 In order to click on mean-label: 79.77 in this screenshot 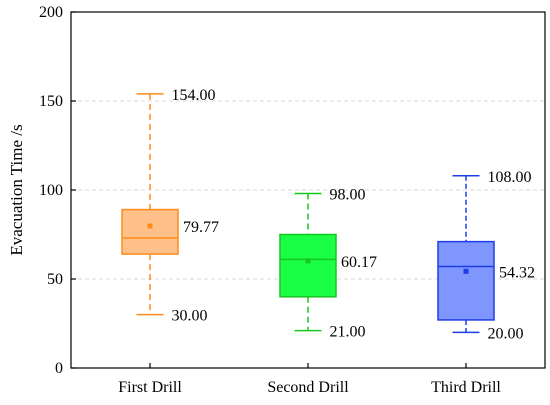, I will do `click(201, 227)`.